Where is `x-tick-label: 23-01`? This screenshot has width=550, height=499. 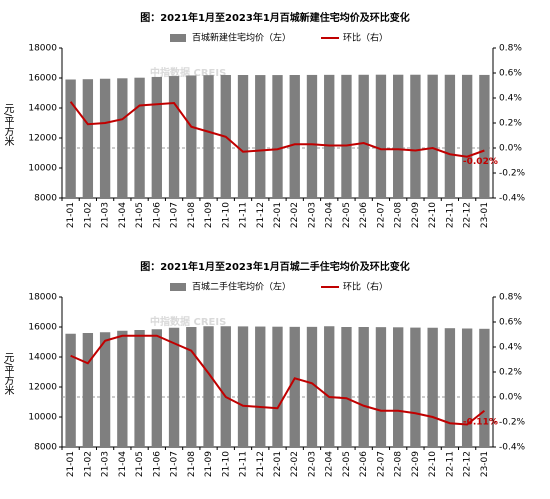 x-tick-label: 23-01 is located at coordinates (485, 215).